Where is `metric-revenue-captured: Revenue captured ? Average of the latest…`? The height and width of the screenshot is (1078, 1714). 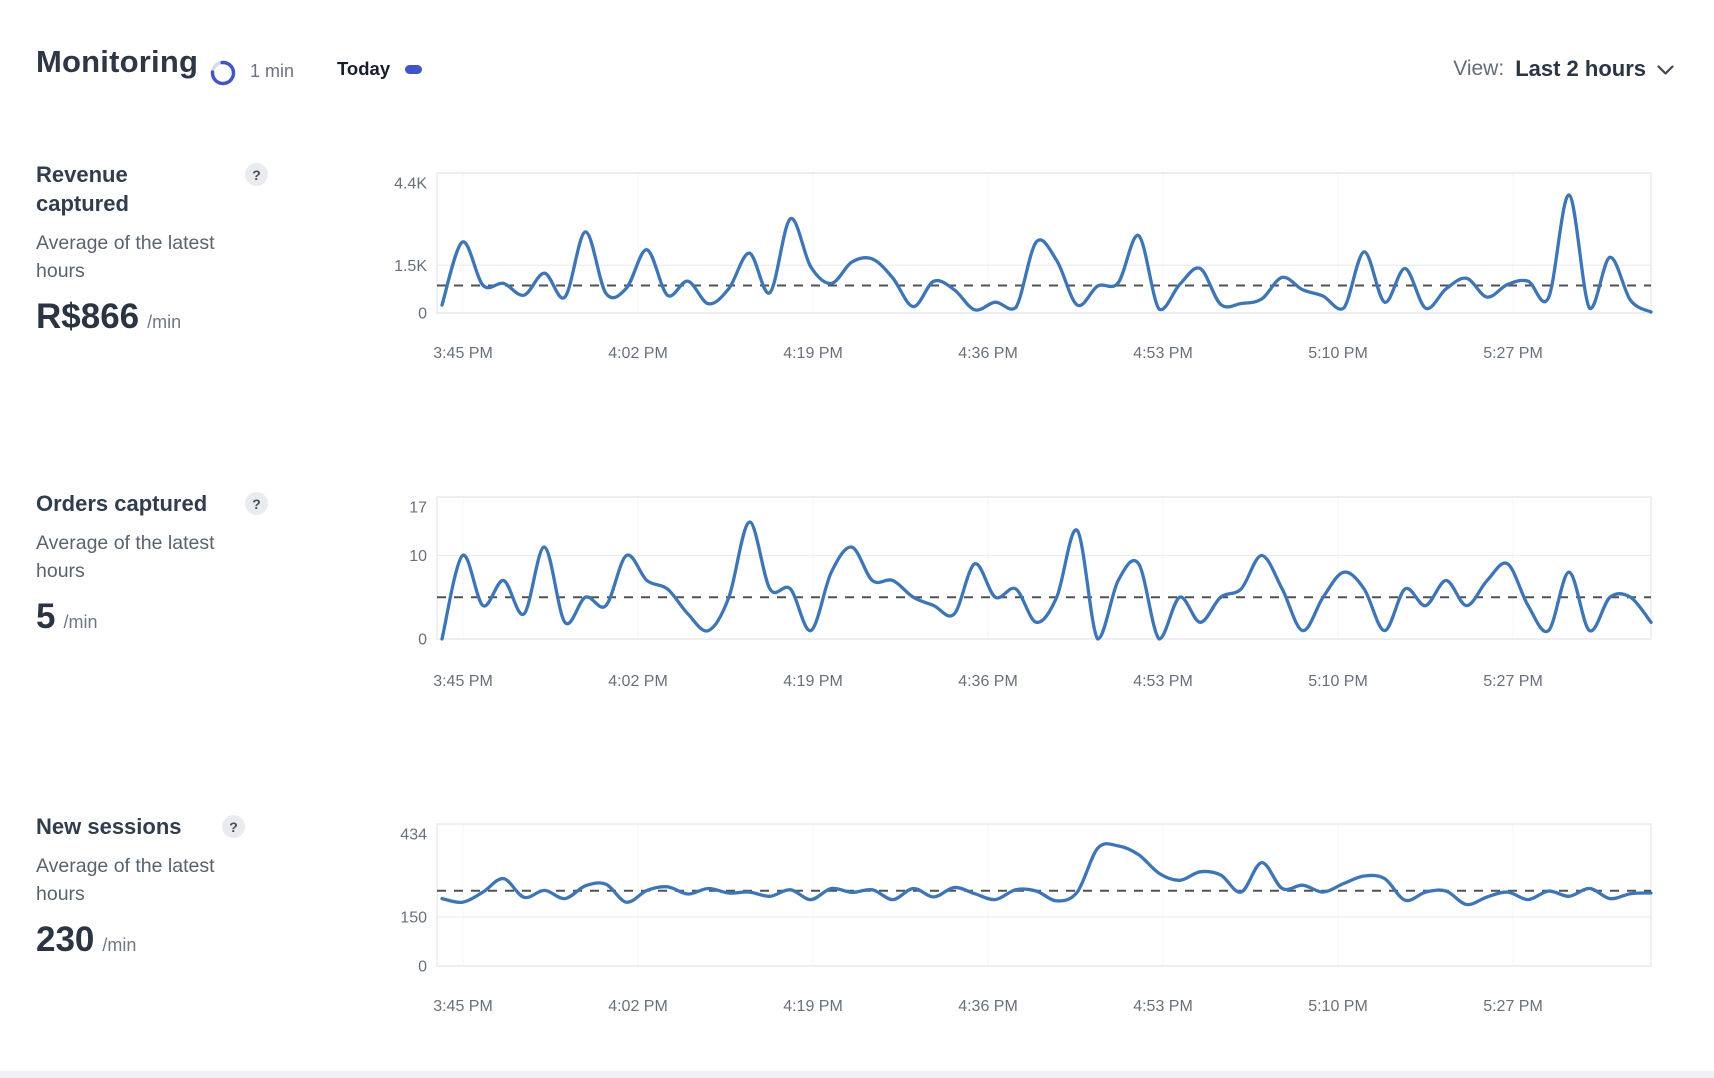 metric-revenue-captured: Revenue captured ? Average of the latest… is located at coordinates (161, 248).